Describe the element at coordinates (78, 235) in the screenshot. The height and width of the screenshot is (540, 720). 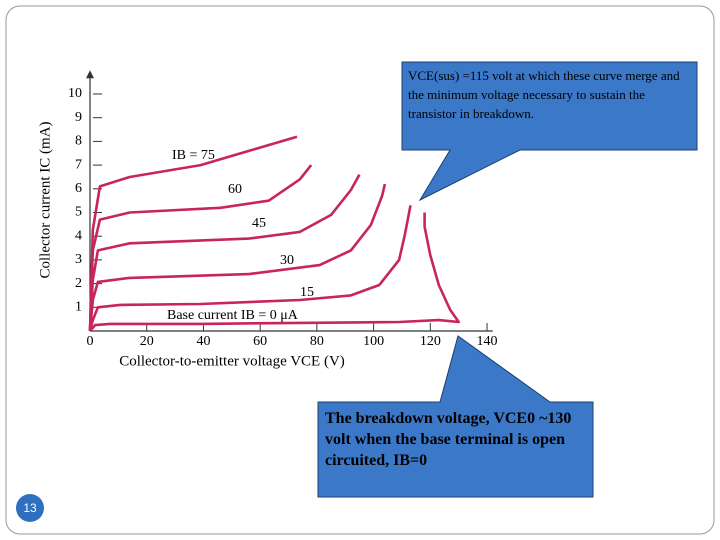
I see `y-tick-label: 4` at that location.